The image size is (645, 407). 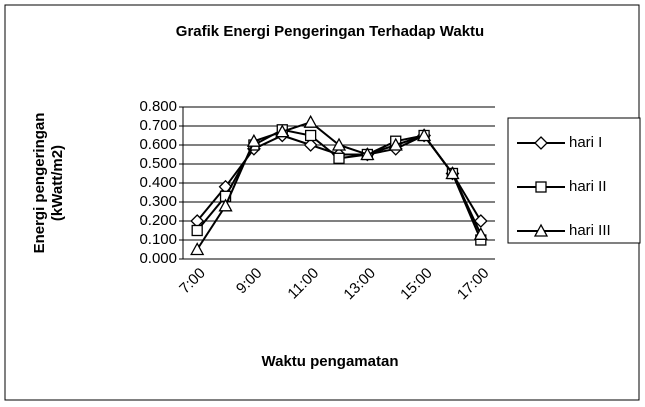 What do you see at coordinates (590, 230) in the screenshot?
I see `legend-label: hari III` at bounding box center [590, 230].